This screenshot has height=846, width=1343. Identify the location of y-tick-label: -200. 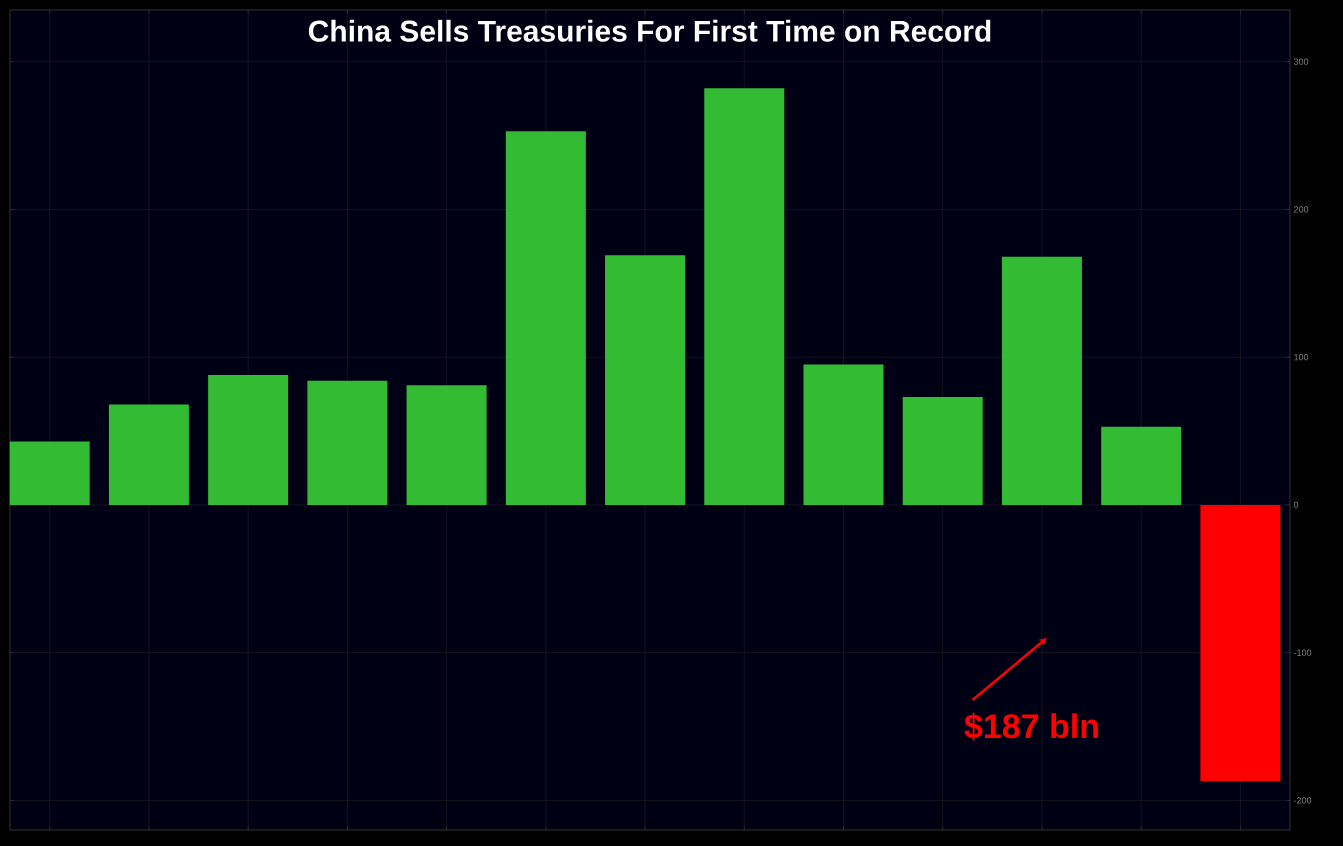
(1302, 800).